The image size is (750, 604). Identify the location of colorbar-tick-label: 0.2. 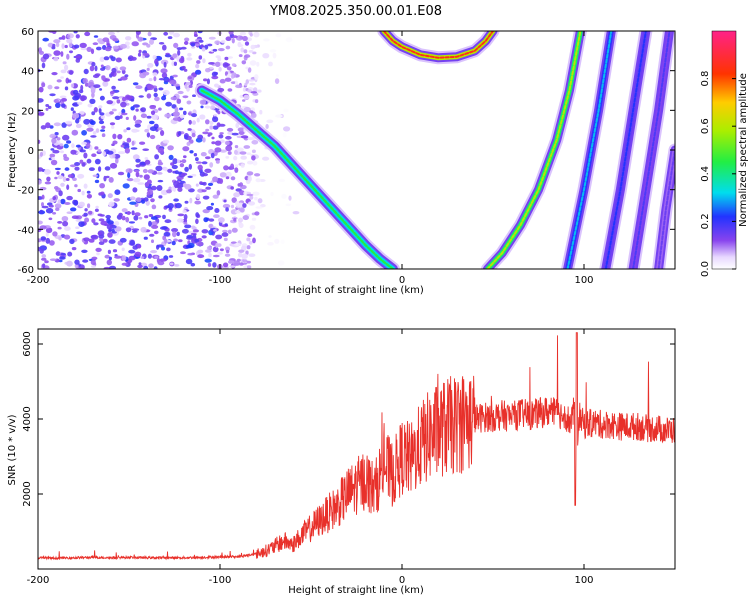
(705, 221).